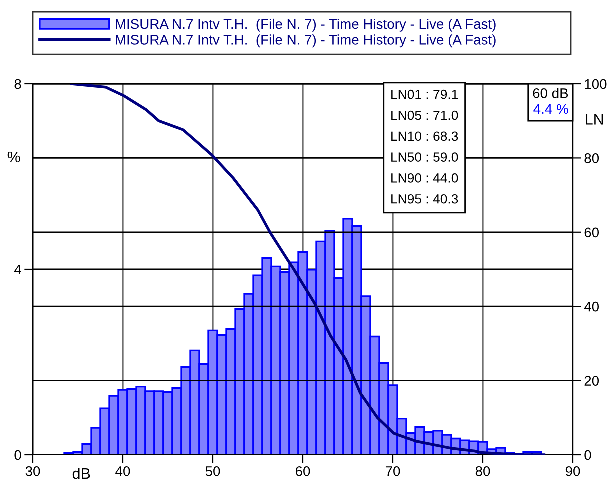 This screenshot has height=486, width=608. I want to click on y-tick-label: 0, so click(18, 455).